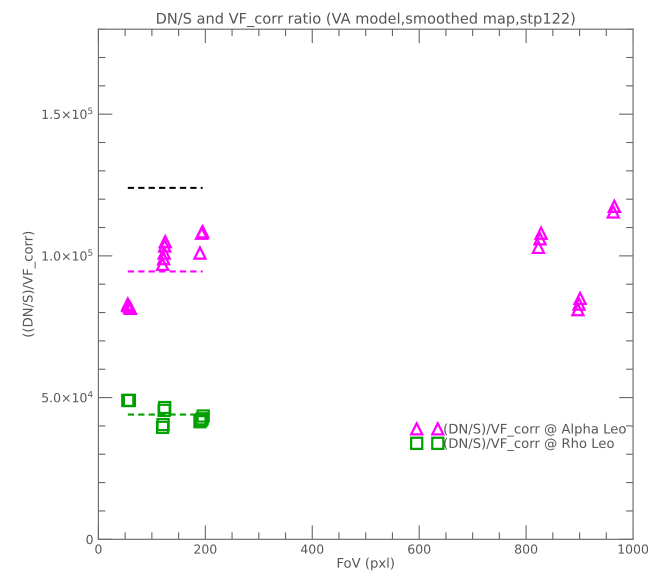 The image size is (656, 583). What do you see at coordinates (366, 564) in the screenshot?
I see `x-axis-title: FoV (pxl)` at bounding box center [366, 564].